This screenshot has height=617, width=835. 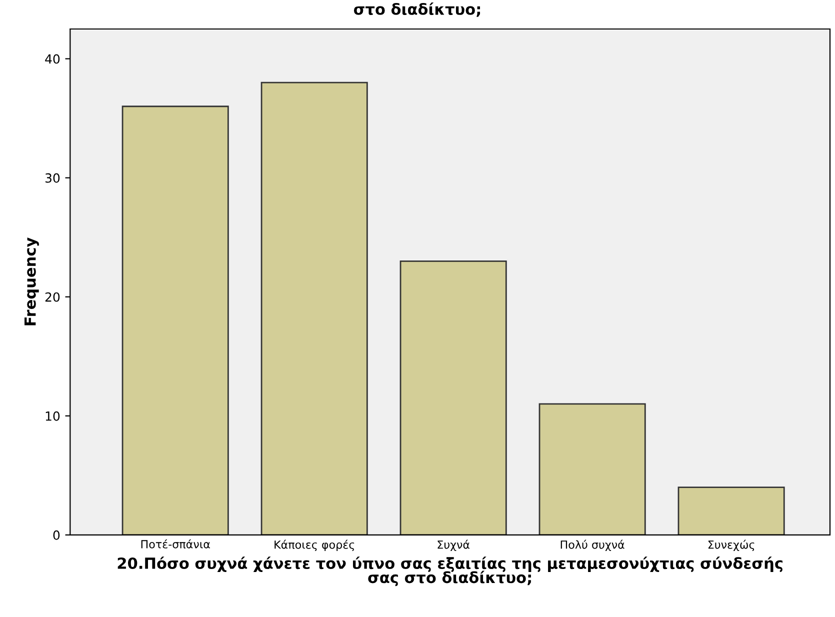 What do you see at coordinates (175, 543) in the screenshot?
I see `x-tick-label: Ποτέ-σπάνια` at bounding box center [175, 543].